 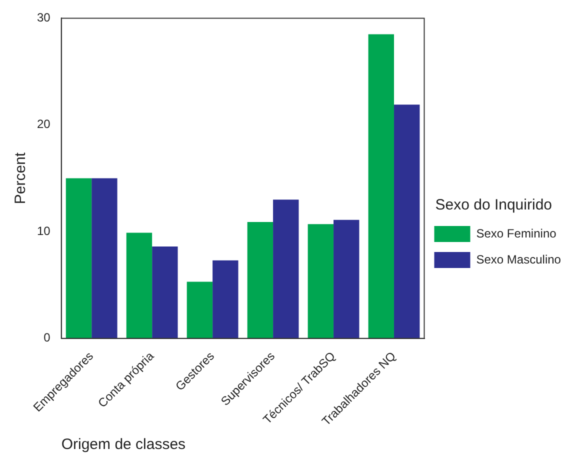 What do you see at coordinates (123, 445) in the screenshot?
I see `x-axis-title: Origem de classes` at bounding box center [123, 445].